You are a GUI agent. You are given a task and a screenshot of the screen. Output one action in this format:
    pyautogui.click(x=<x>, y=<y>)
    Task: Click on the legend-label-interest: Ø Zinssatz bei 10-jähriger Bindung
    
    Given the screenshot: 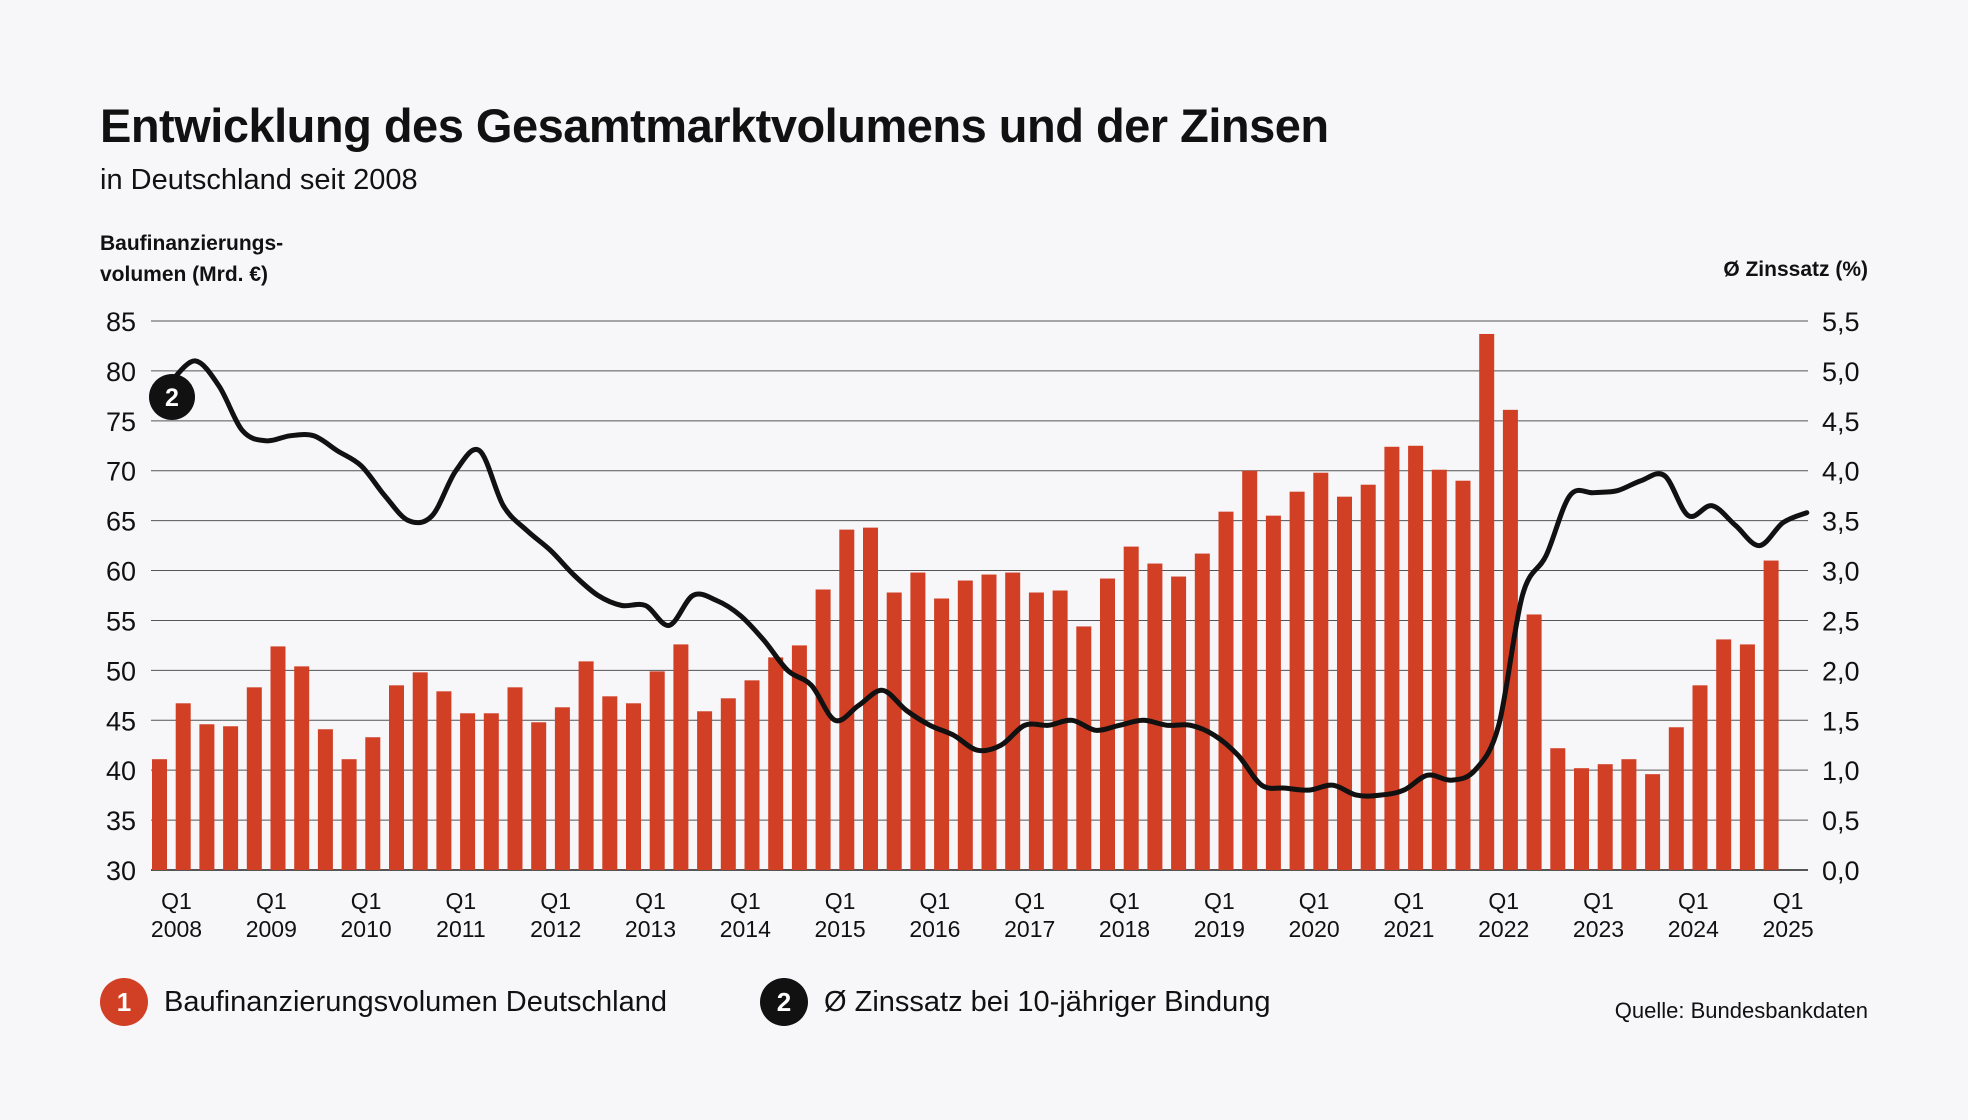 What is the action you would take?
    pyautogui.click(x=1047, y=1001)
    